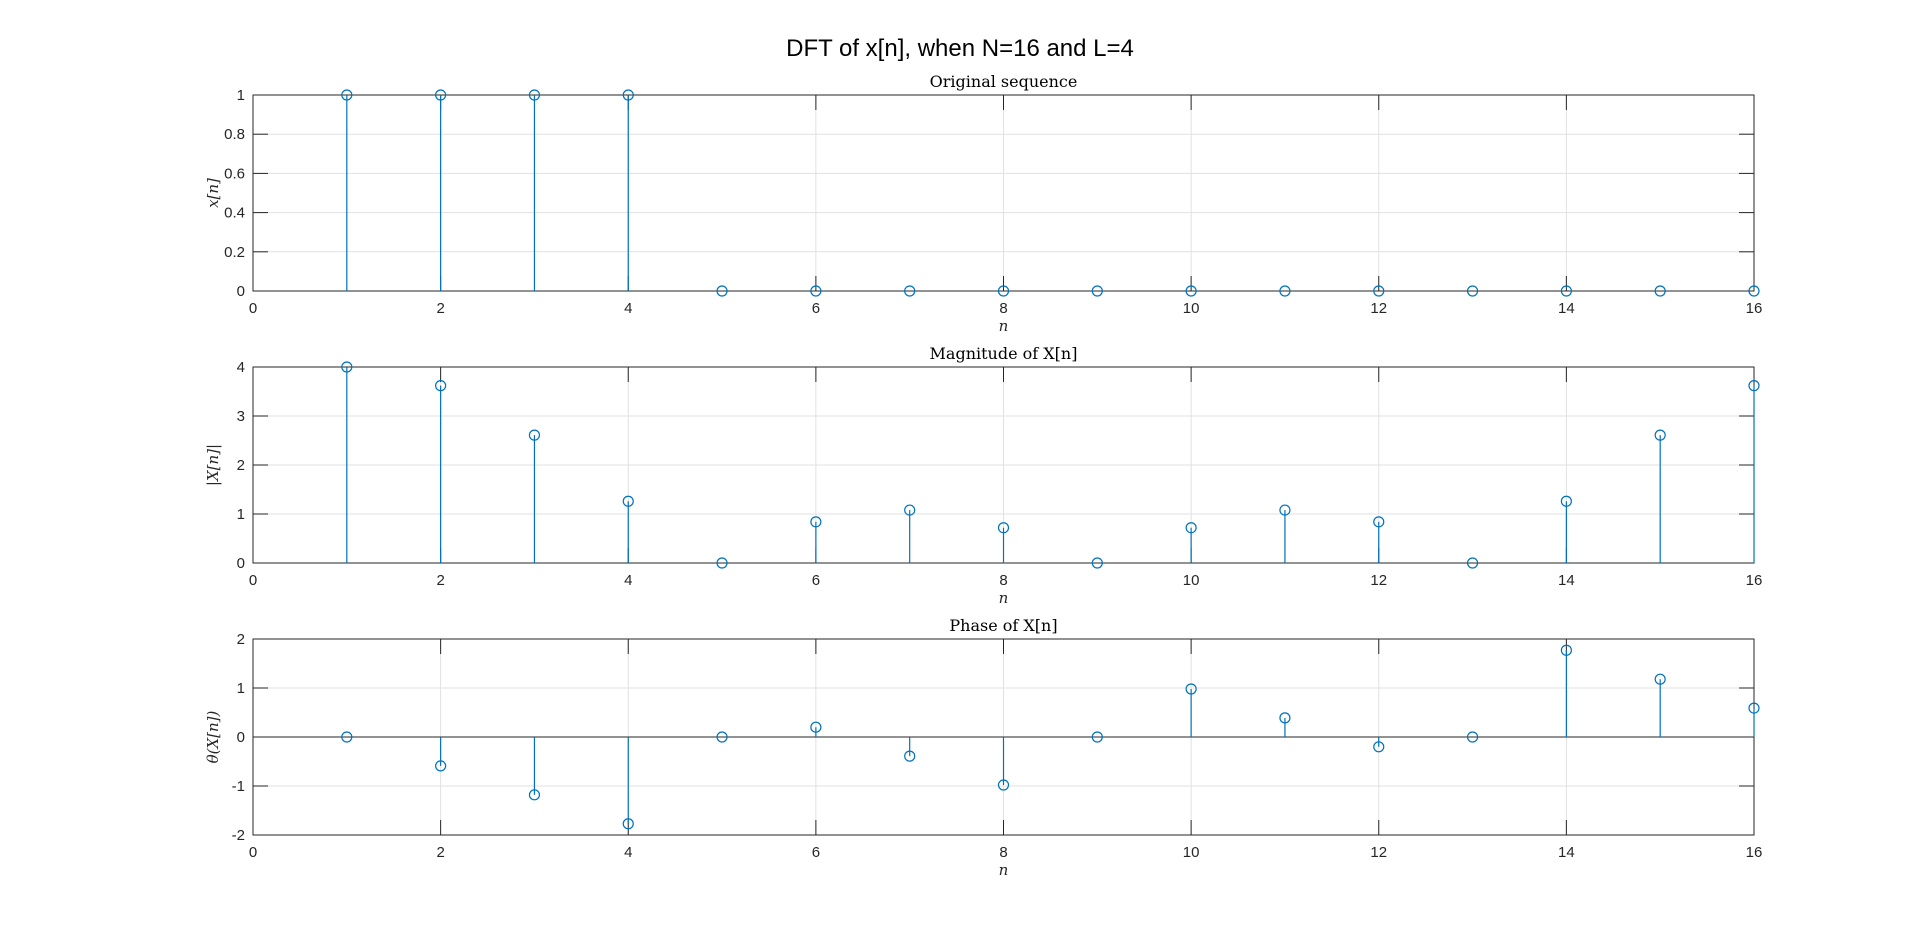  Describe the element at coordinates (1566, 852) in the screenshot. I see `phase-x-tick-label: 14` at that location.